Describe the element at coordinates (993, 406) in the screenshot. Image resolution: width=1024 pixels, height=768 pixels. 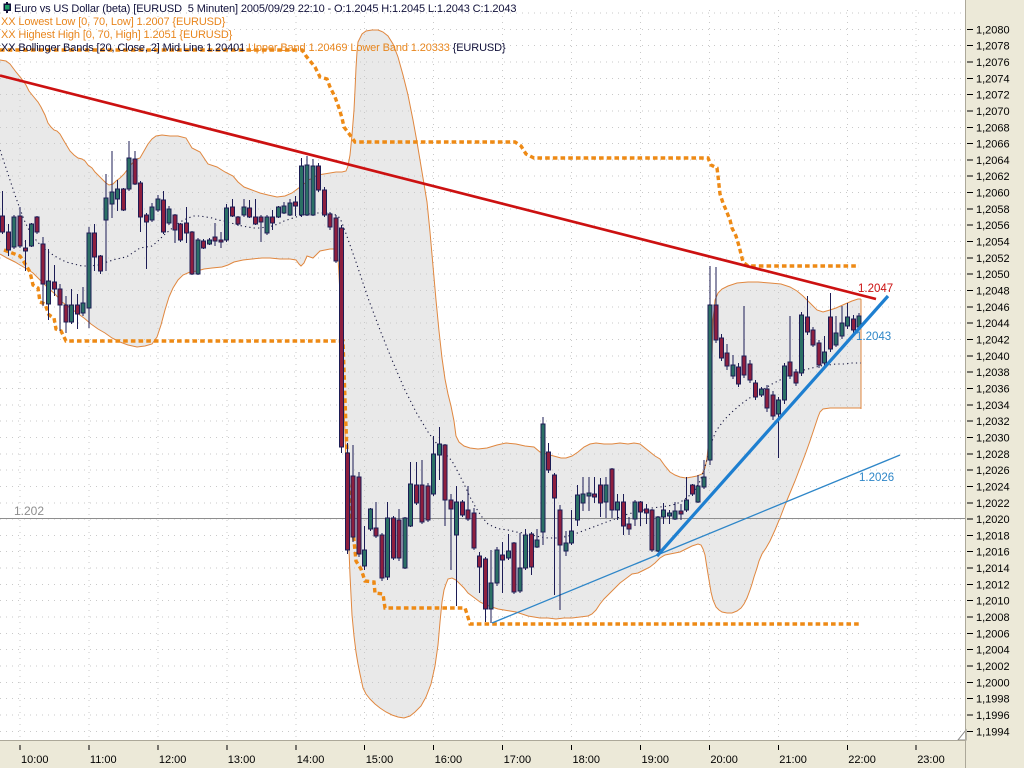
I see `svg-text: 1,2034` at that location.